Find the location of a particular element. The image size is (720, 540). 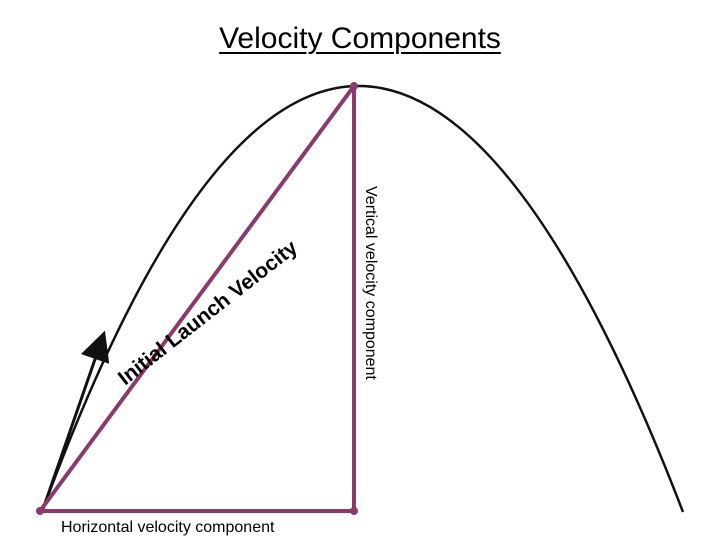

launch-point is located at coordinates (40, 511).